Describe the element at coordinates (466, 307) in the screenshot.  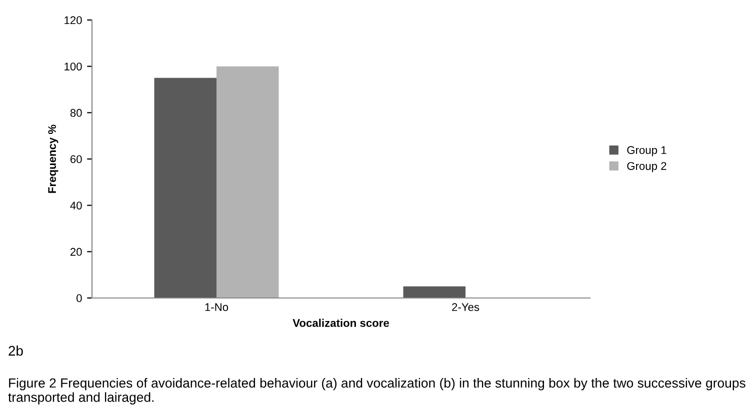
I see `x-tick-label: 2-Yes` at that location.